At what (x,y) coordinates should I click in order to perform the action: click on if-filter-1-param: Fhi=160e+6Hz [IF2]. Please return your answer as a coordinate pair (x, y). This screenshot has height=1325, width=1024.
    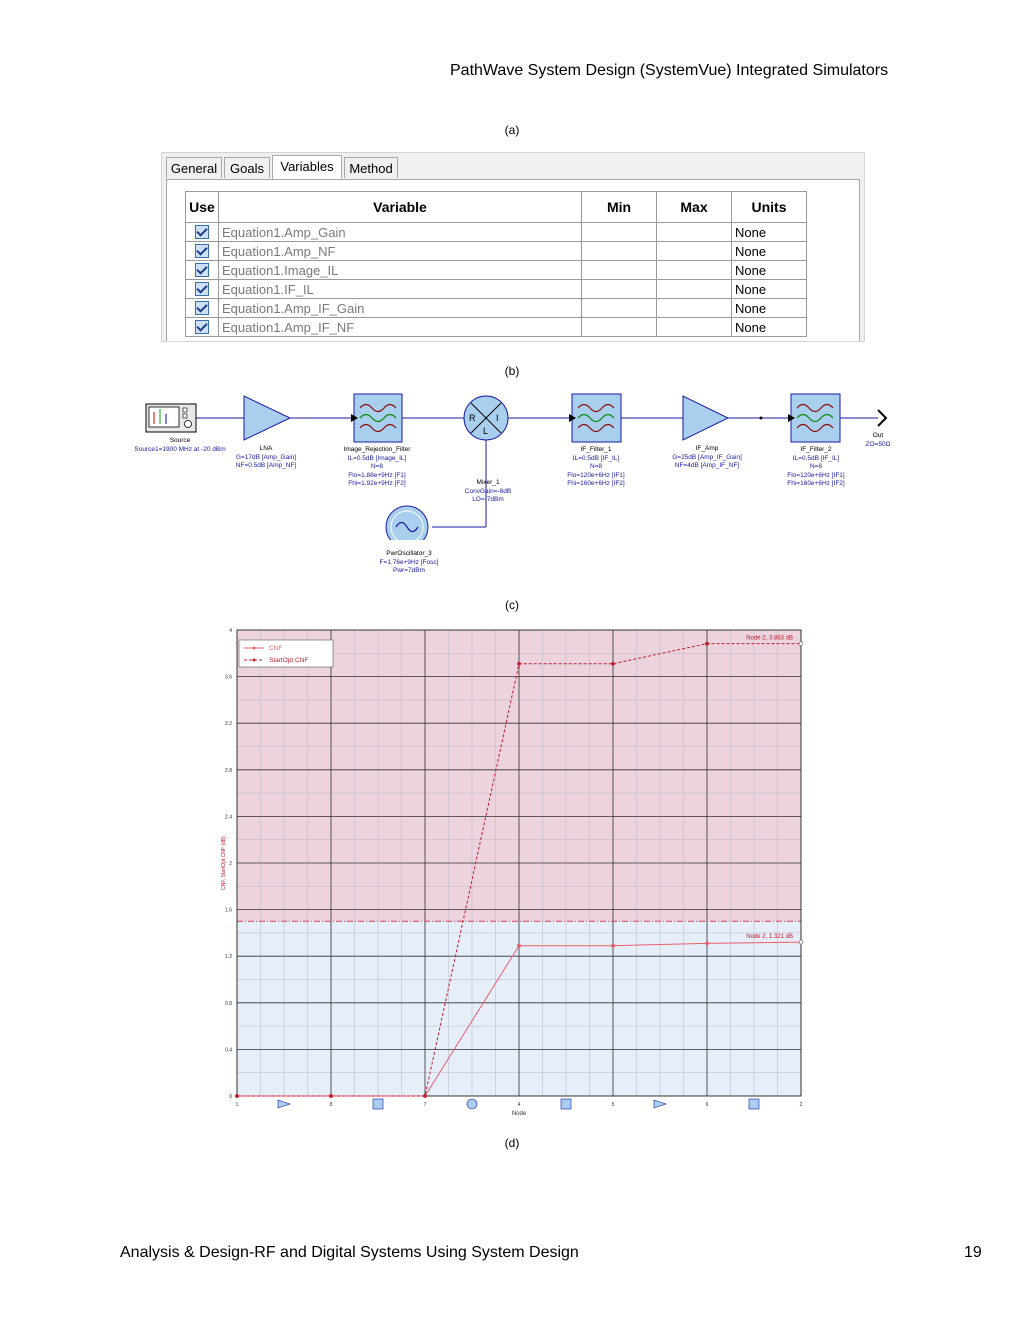
    Looking at the image, I should click on (596, 483).